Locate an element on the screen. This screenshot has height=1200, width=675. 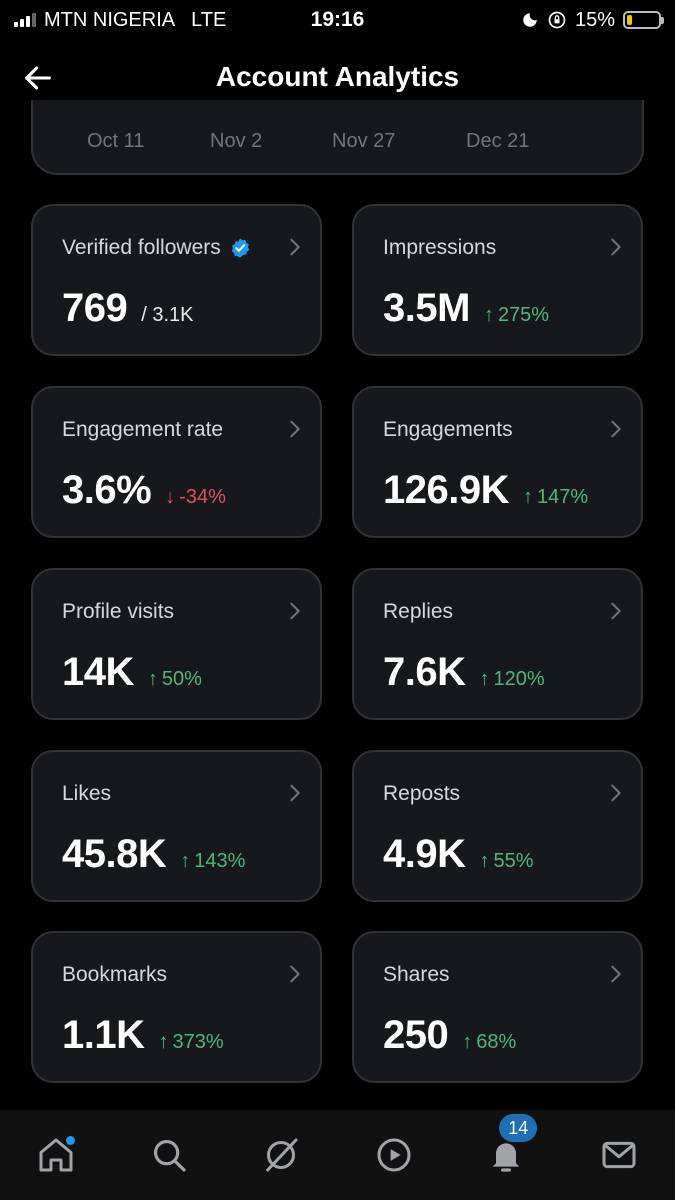
nav-messages is located at coordinates (619, 1155).